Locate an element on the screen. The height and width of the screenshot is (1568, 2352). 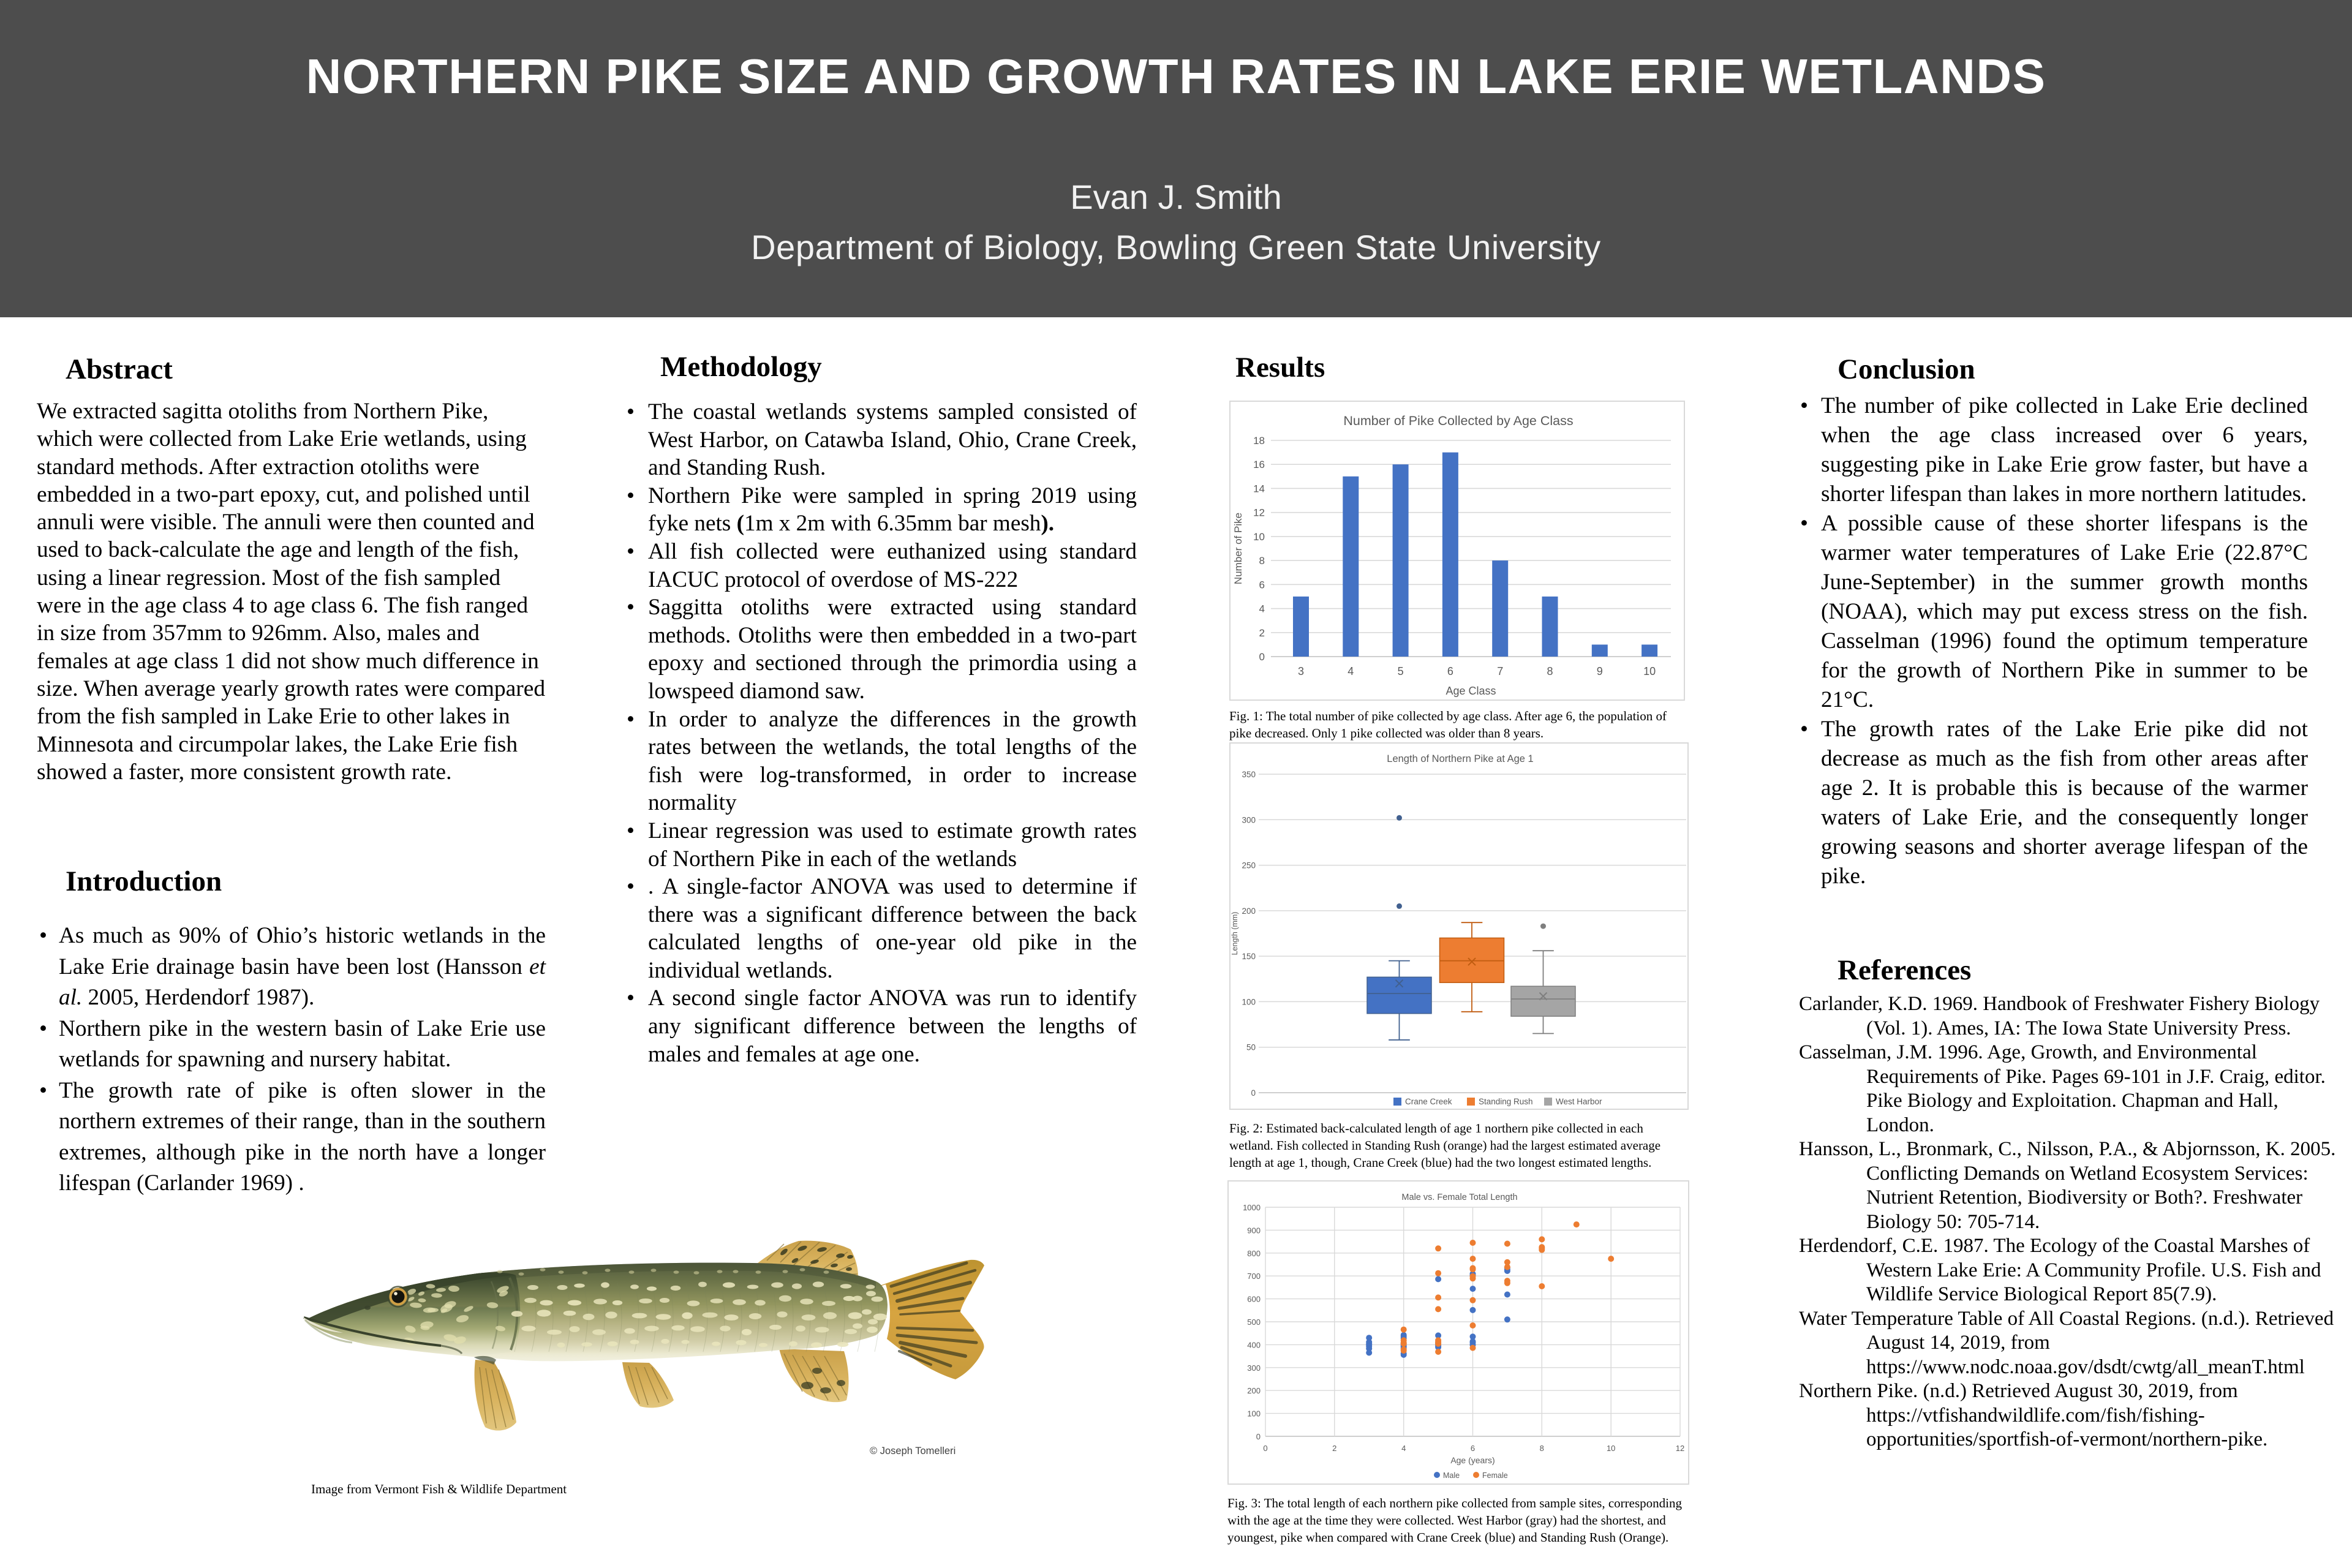
svg-text: Length (mm) is located at coordinates (1235, 934).